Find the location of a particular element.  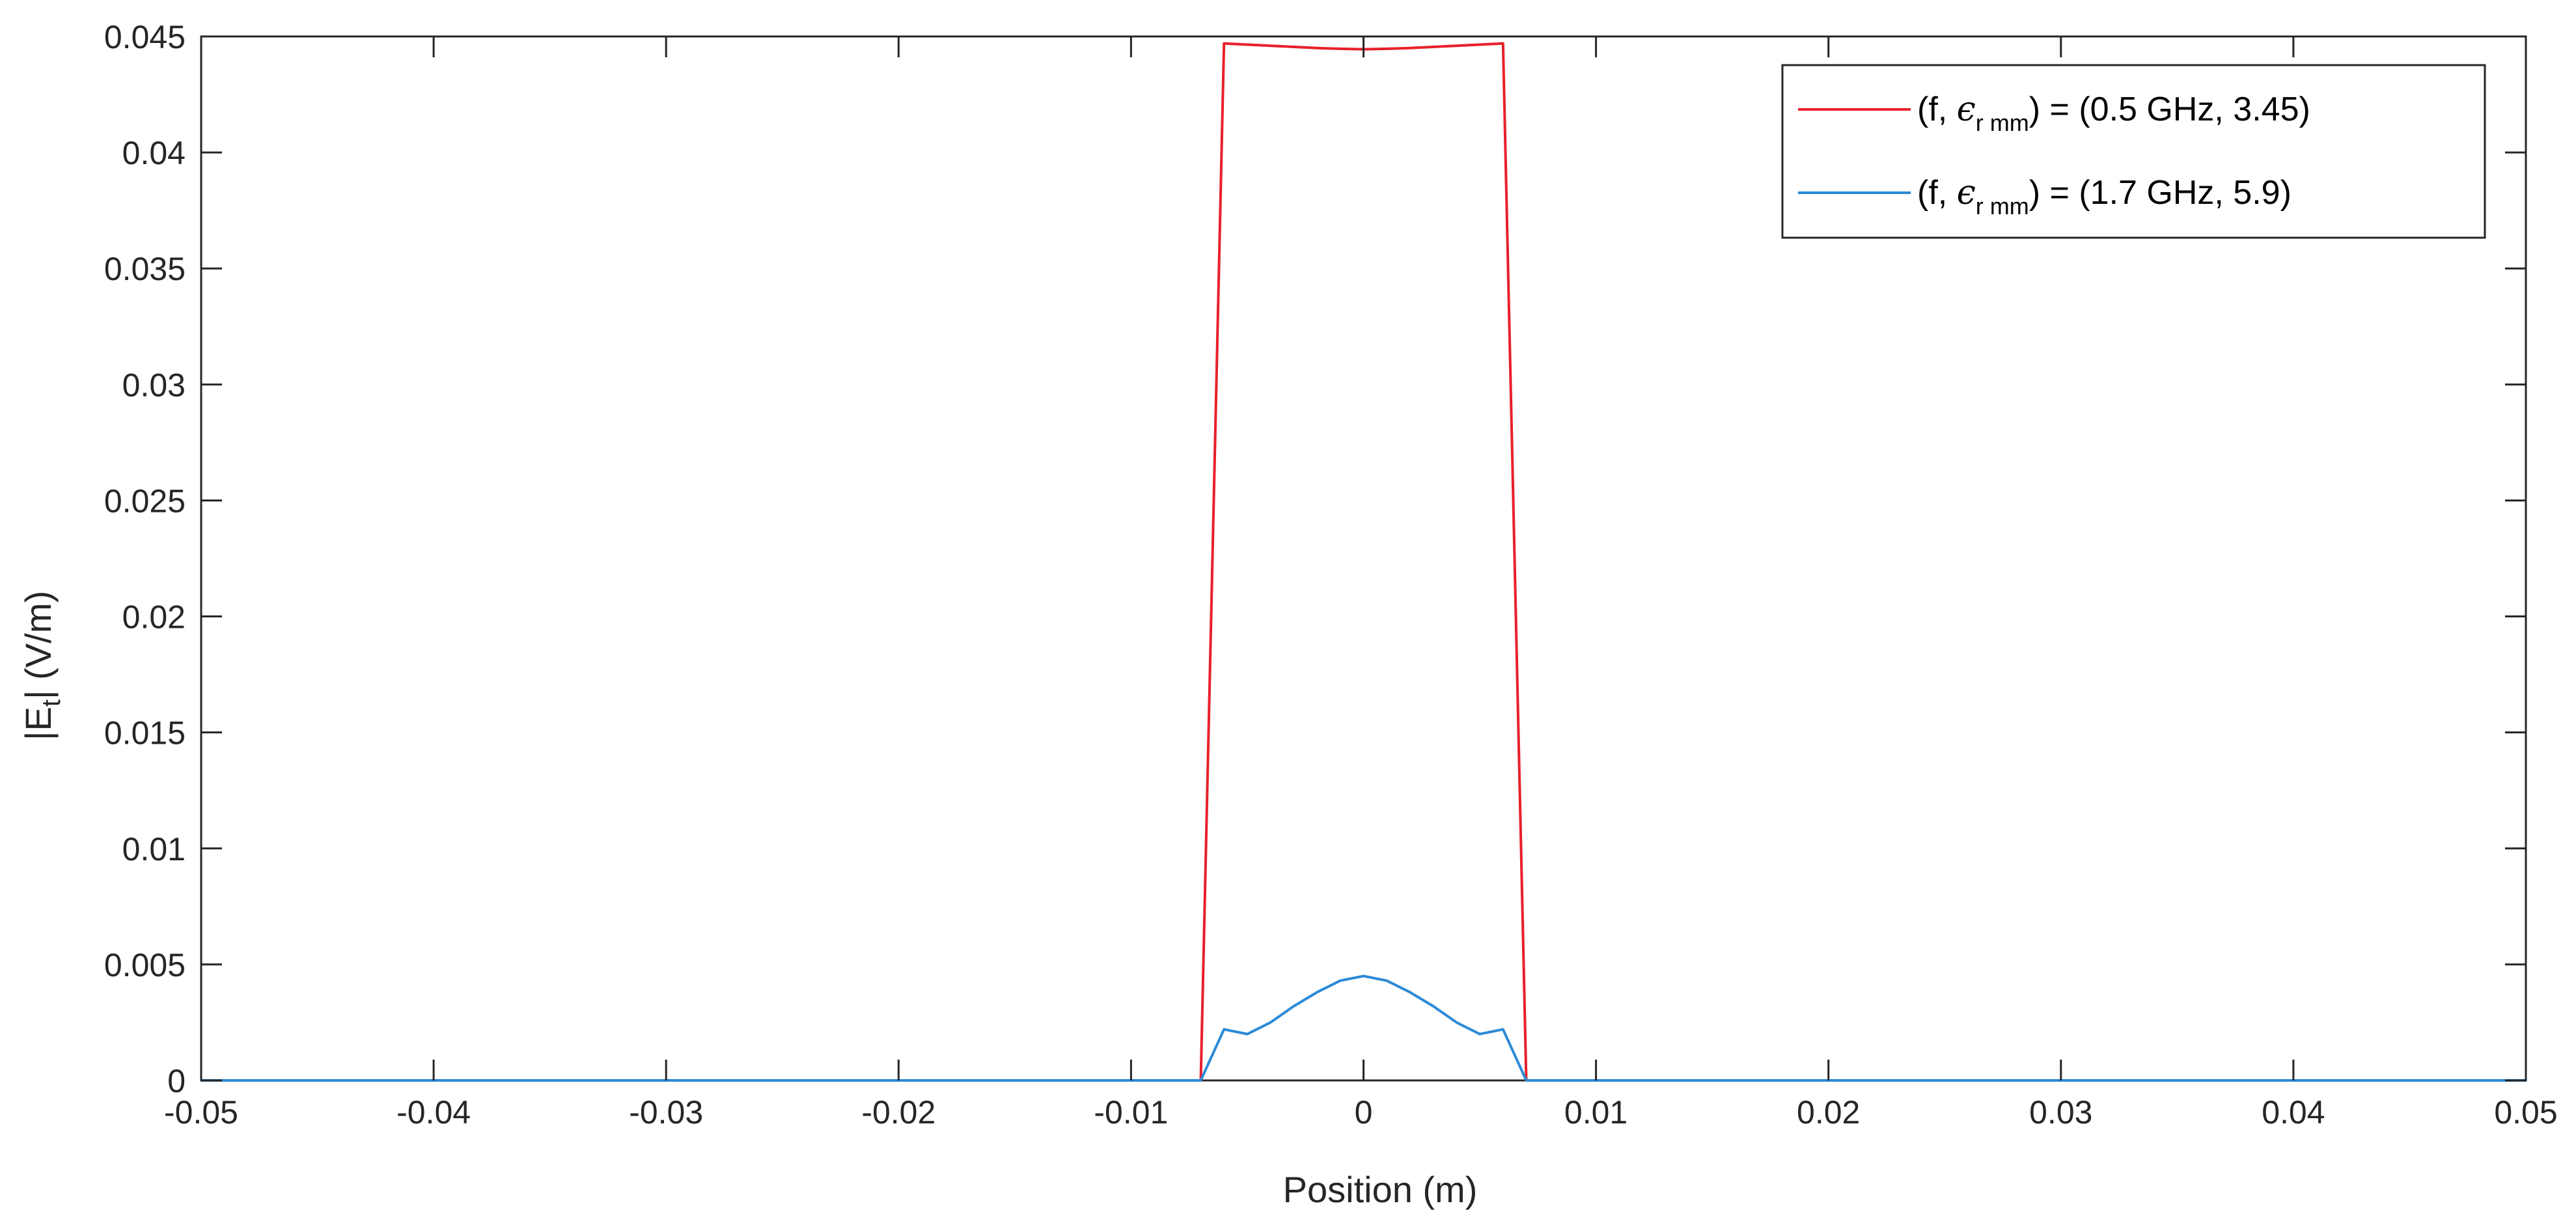

x-tick-label: 0.01 is located at coordinates (1595, 1112).